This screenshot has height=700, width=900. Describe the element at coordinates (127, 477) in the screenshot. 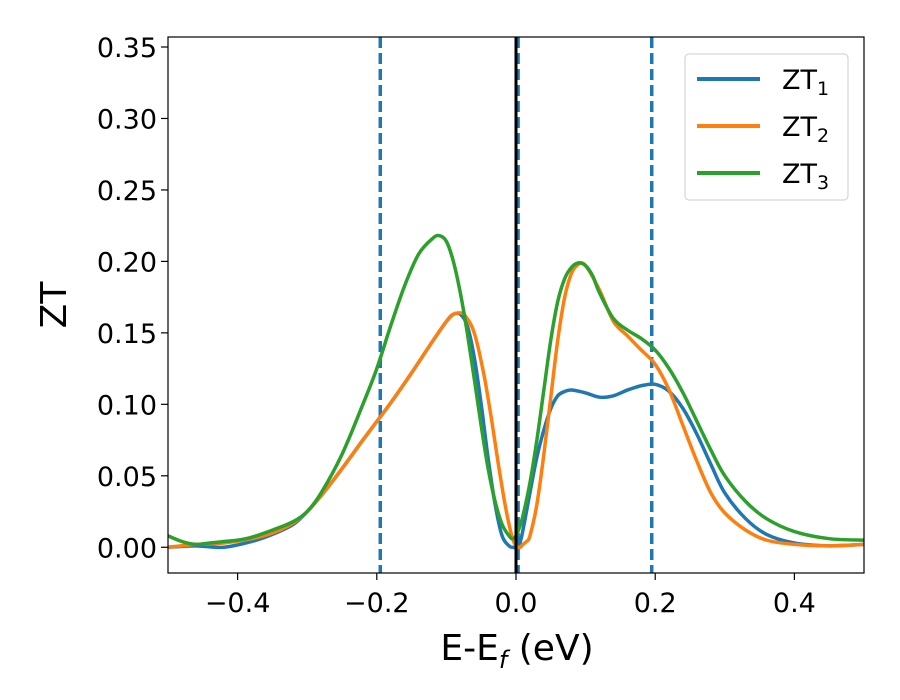

I see `y-tick-label: 0.05` at that location.